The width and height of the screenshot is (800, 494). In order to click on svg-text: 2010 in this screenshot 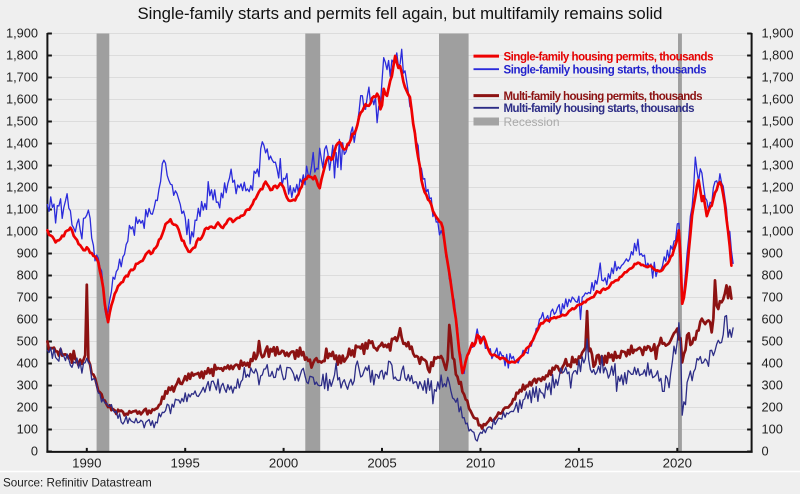, I will do `click(480, 463)`.